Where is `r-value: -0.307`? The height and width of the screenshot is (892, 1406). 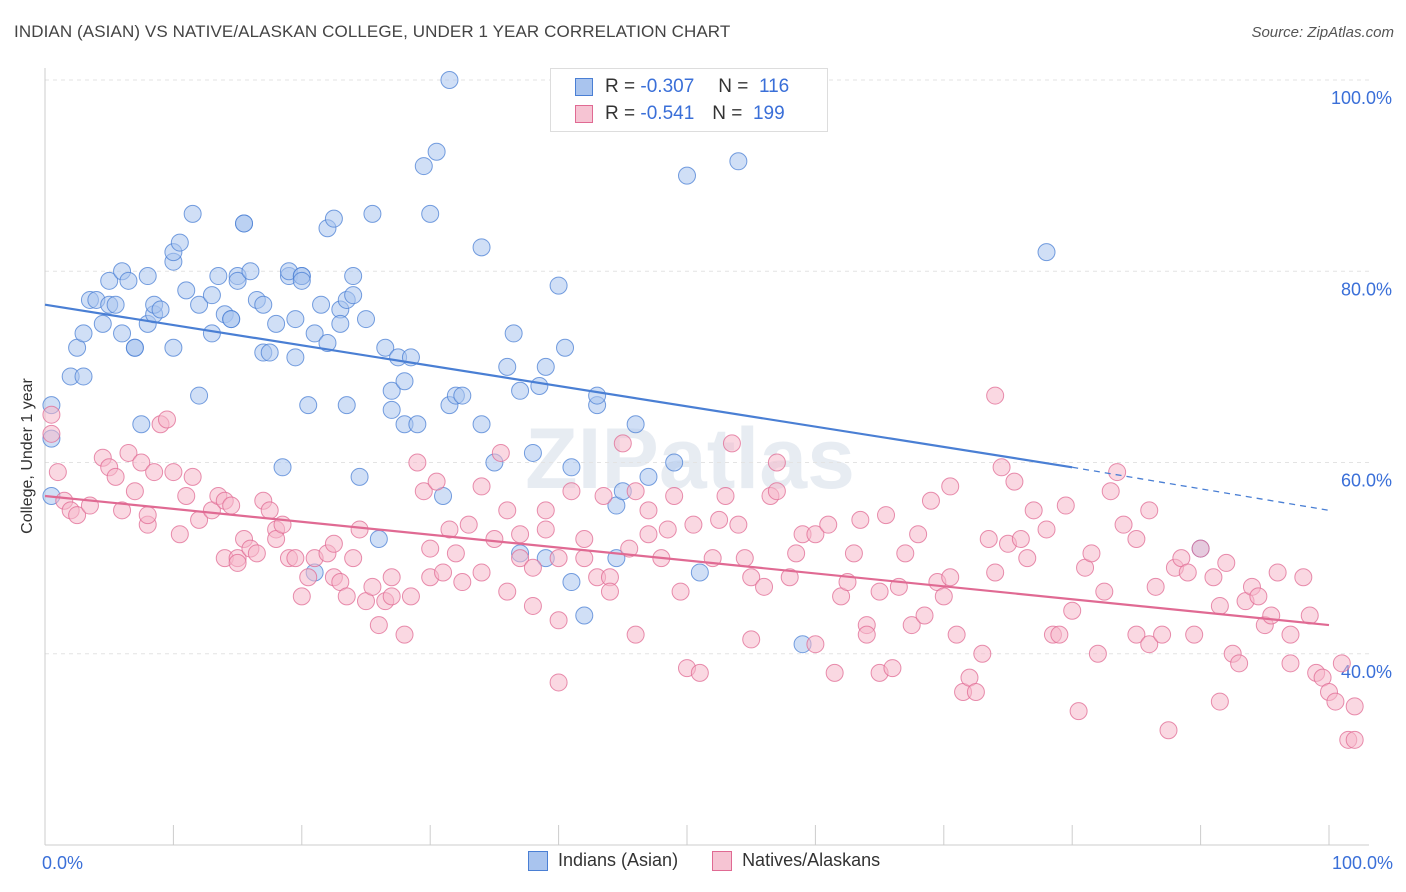 r-value: -0.307 is located at coordinates (667, 86).